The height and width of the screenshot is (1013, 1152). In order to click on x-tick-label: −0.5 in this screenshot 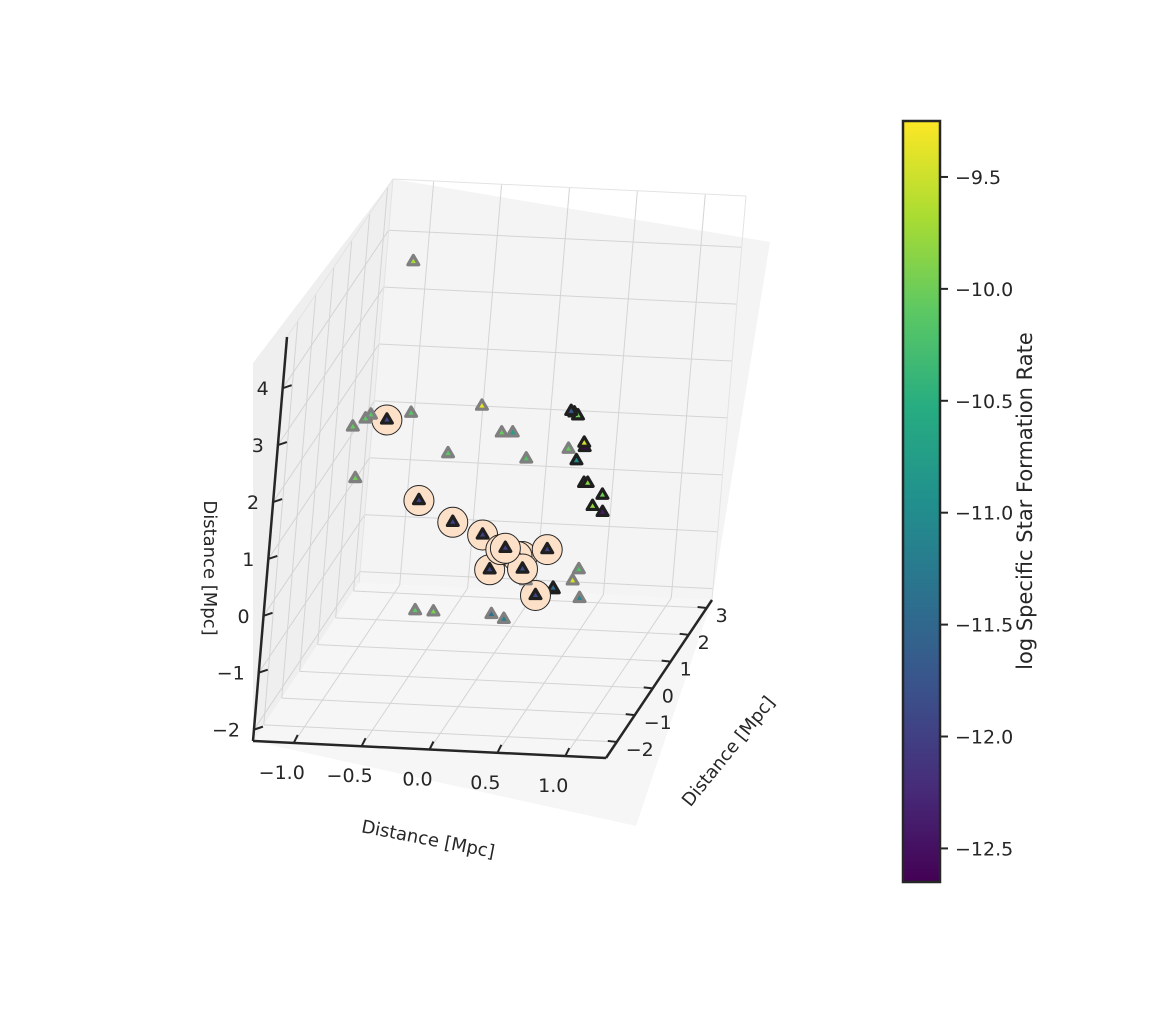, I will do `click(350, 776)`.